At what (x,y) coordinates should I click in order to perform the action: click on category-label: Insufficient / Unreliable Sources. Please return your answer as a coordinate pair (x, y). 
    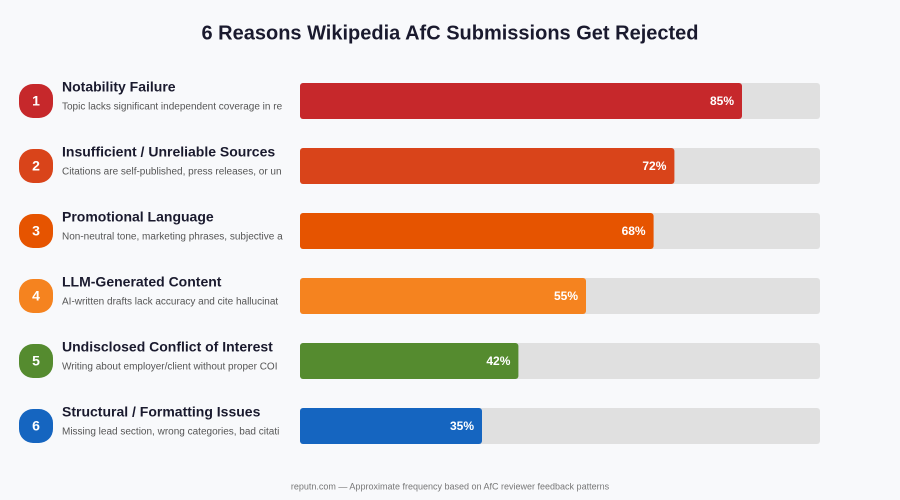
    Looking at the image, I should click on (168, 152).